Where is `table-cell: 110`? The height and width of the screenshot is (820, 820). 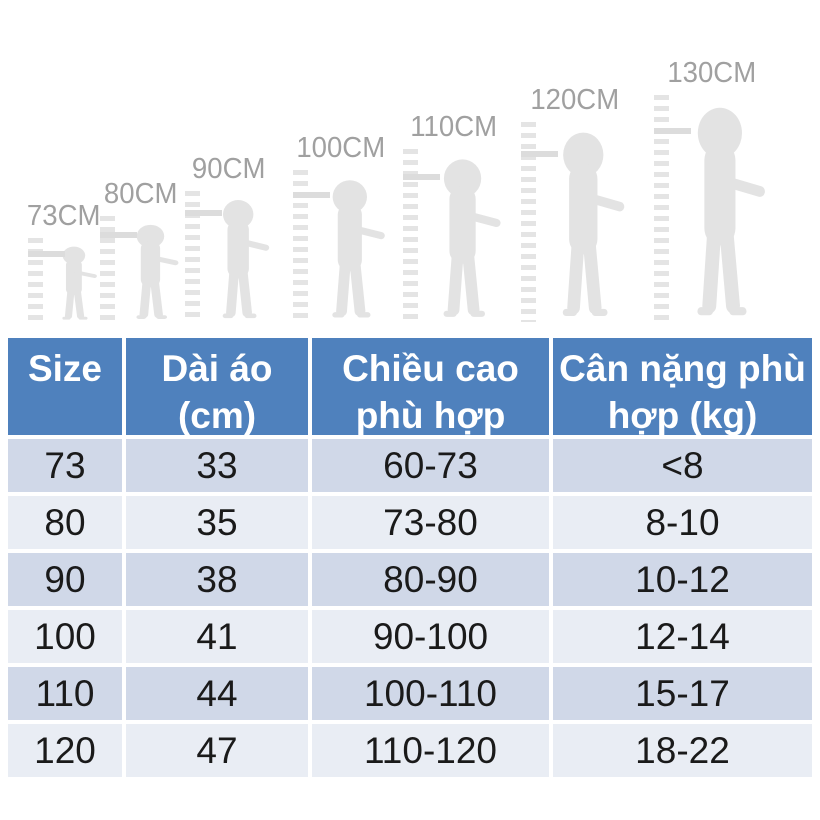
table-cell: 110 is located at coordinates (65, 693).